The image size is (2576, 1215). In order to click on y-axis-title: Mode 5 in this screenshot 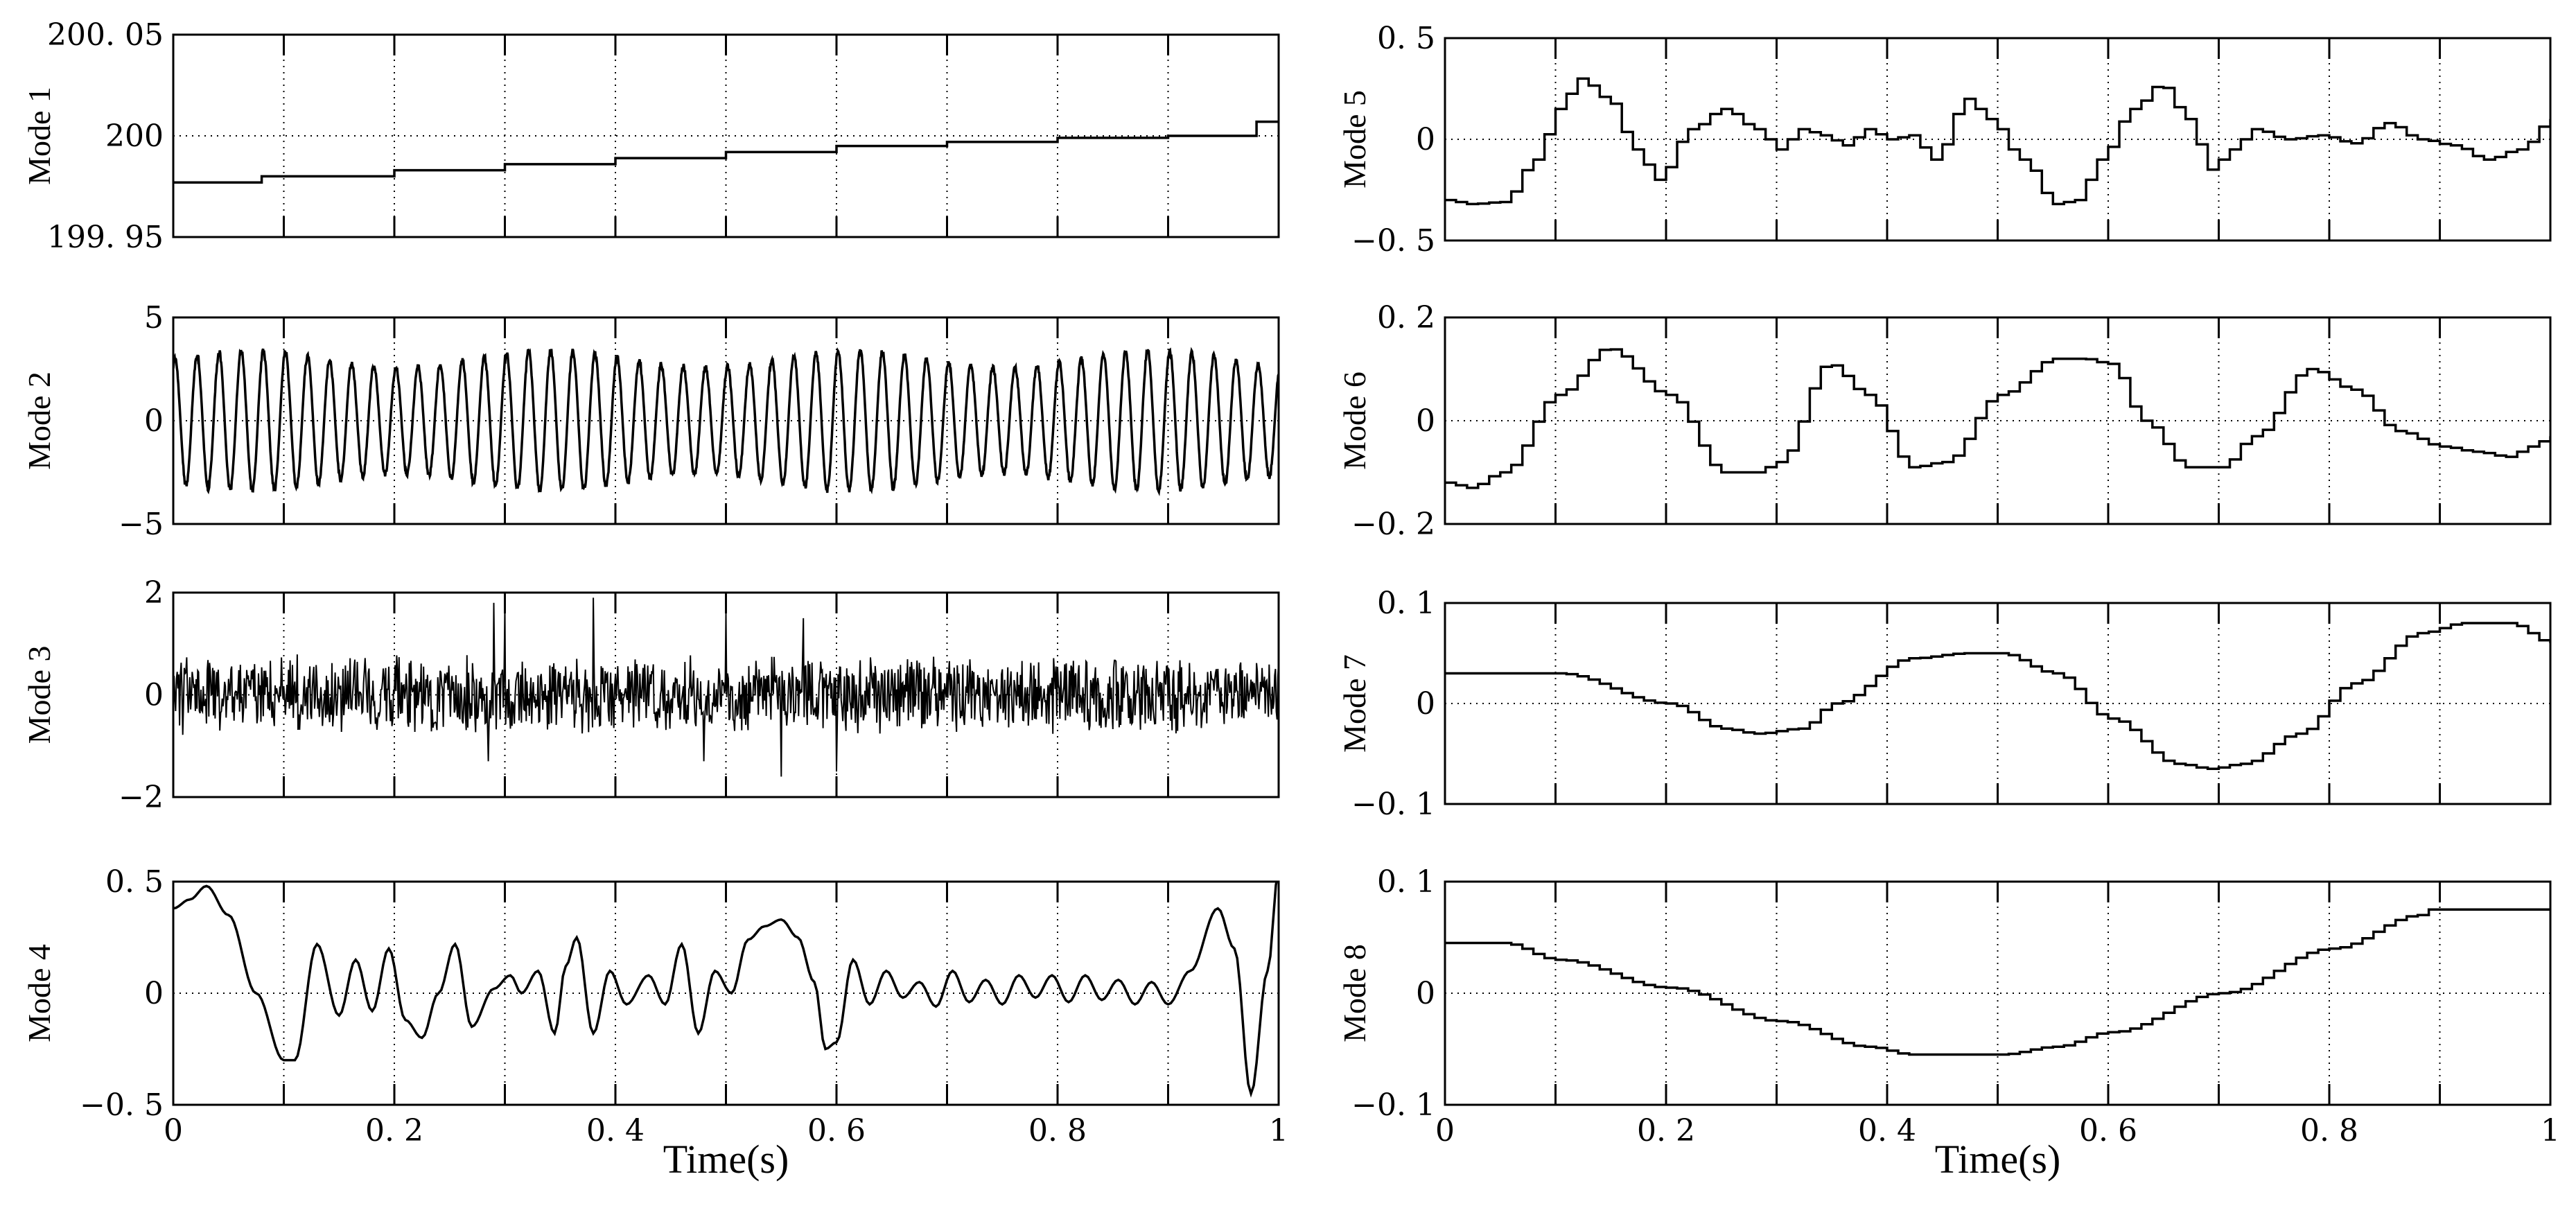, I will do `click(1354, 139)`.